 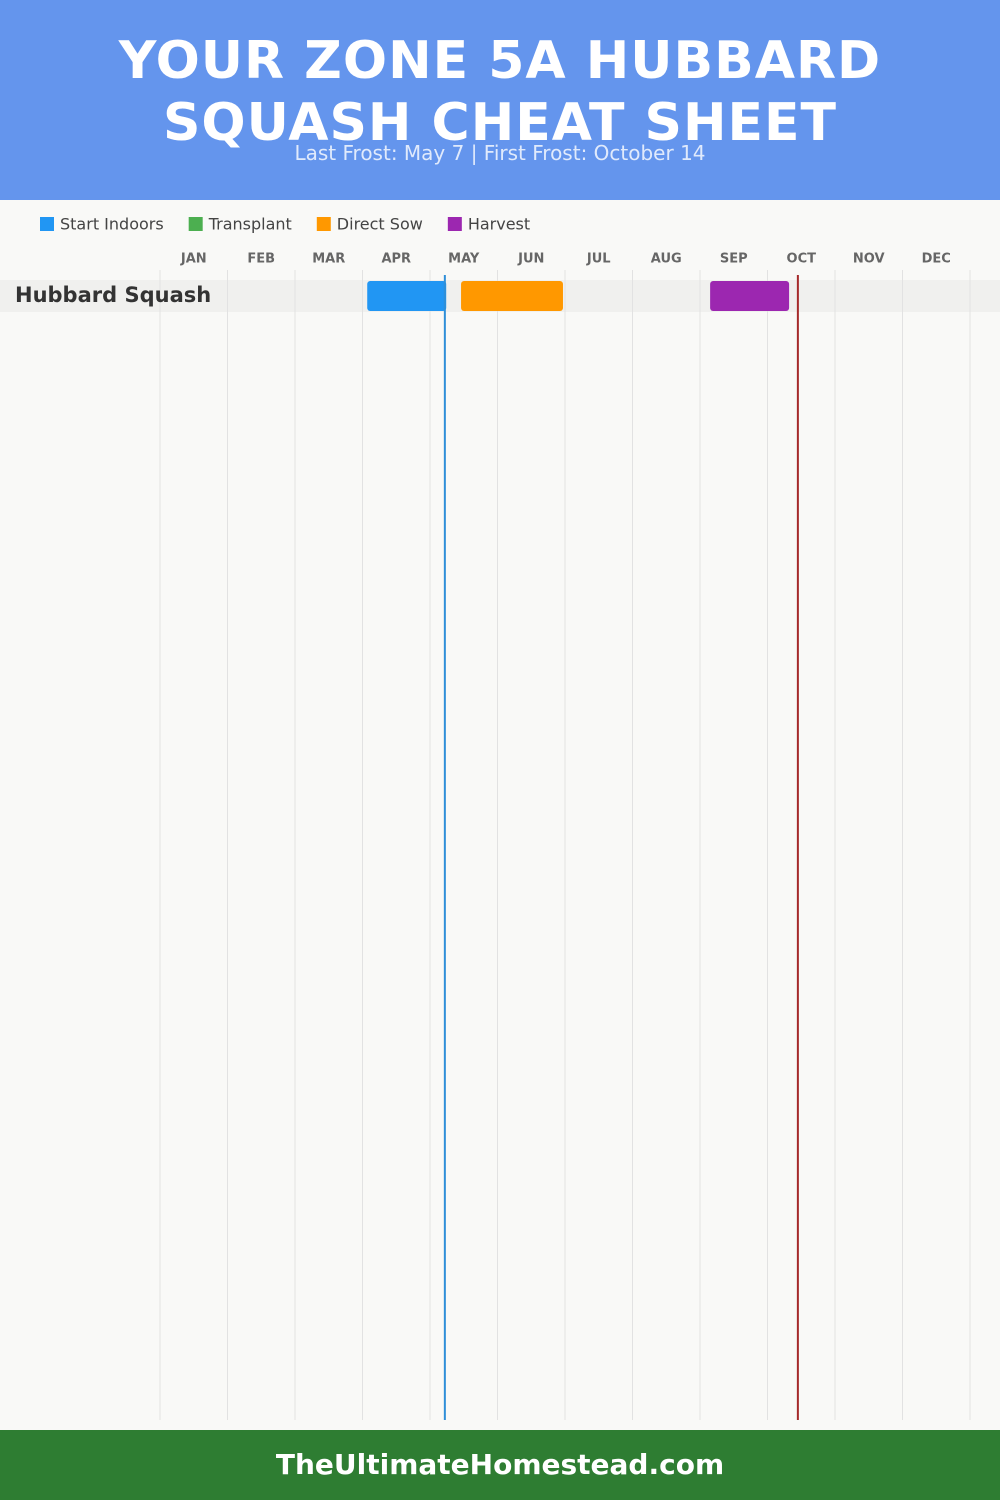 What do you see at coordinates (666, 259) in the screenshot?
I see `x-tick-label: AUG` at bounding box center [666, 259].